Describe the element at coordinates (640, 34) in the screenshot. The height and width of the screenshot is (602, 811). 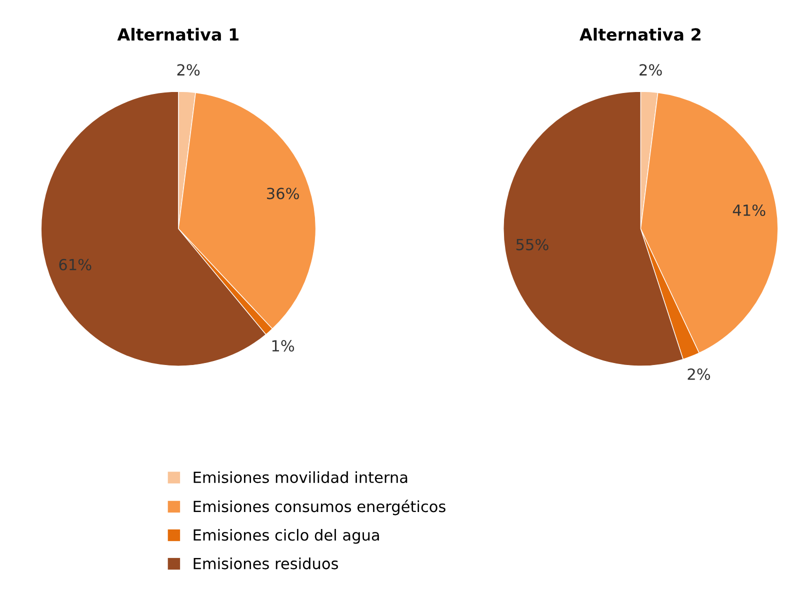
I see `chart-title: Alternativa 2` at that location.